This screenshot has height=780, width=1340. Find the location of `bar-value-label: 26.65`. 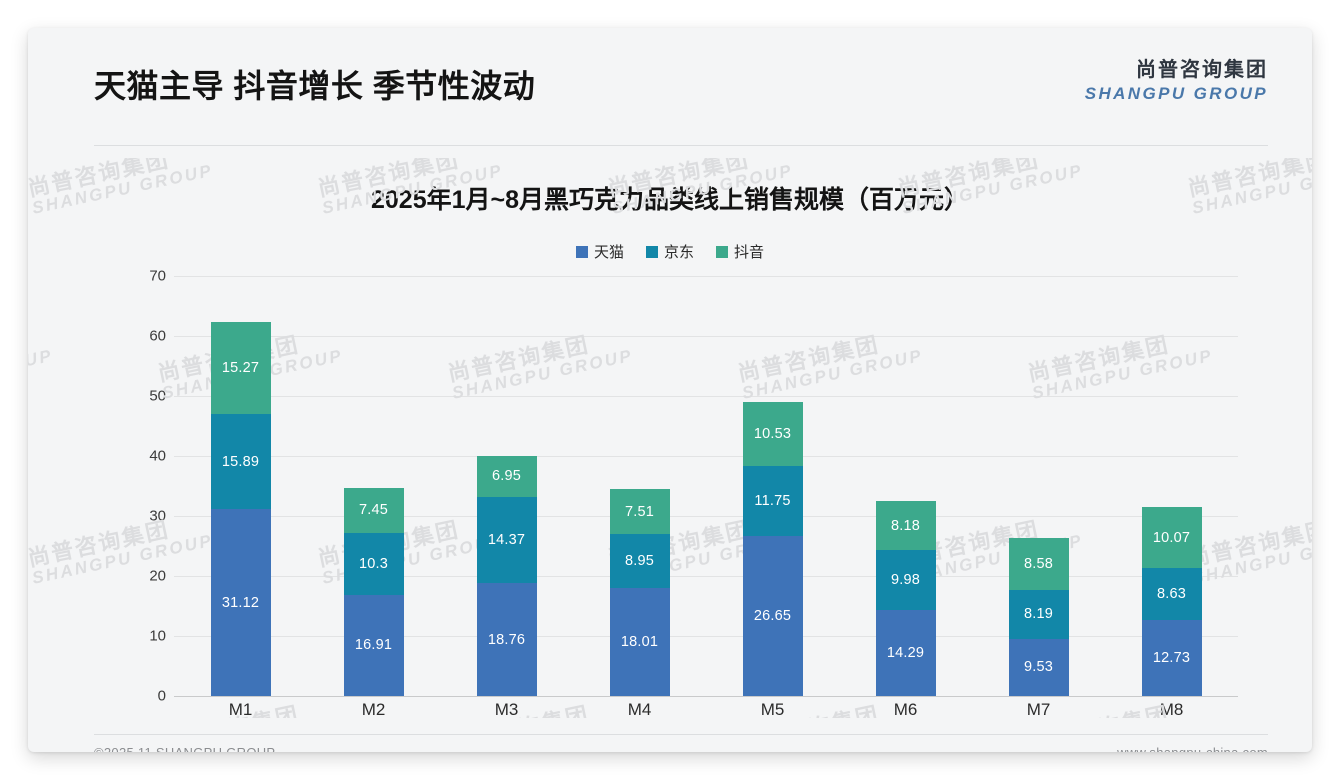

bar-value-label: 26.65 is located at coordinates (772, 616).